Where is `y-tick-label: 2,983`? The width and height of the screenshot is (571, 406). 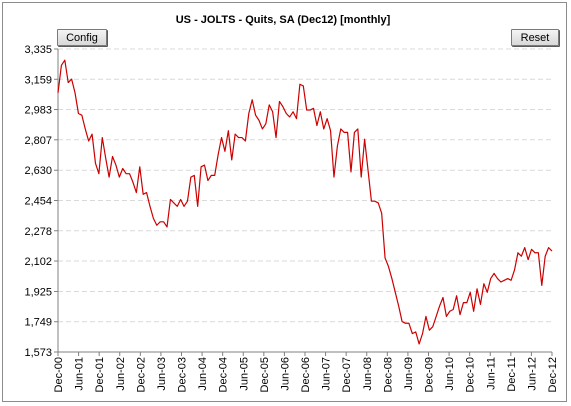 y-tick-label: 2,983 is located at coordinates (38, 111).